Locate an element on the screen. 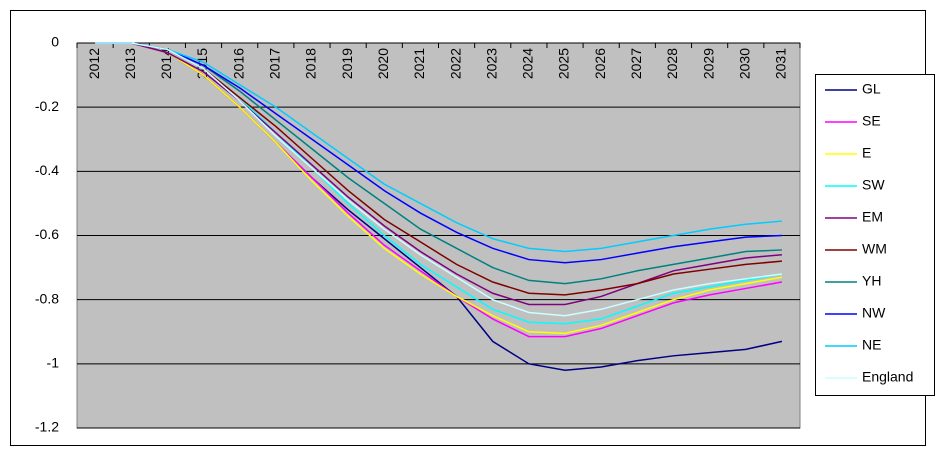 Image resolution: width=936 pixels, height=456 pixels. x-tick-label: 2021 is located at coordinates (419, 63).